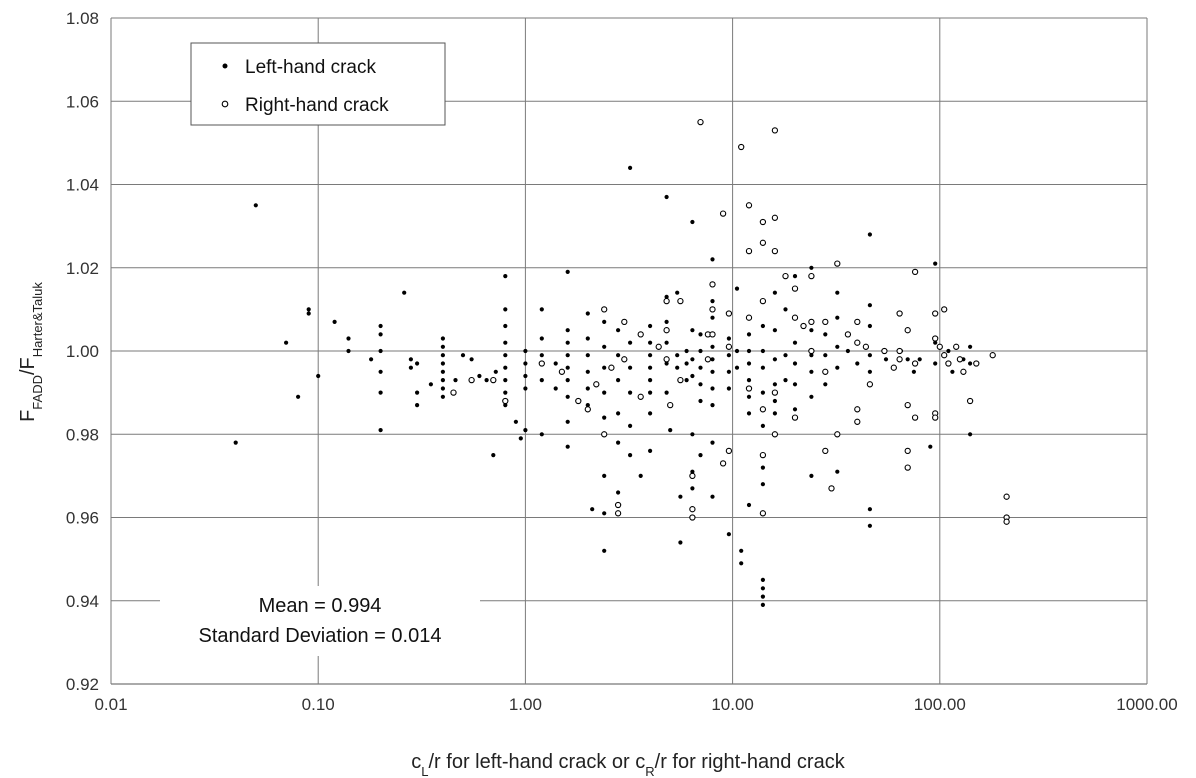 Image resolution: width=1196 pixels, height=778 pixels. I want to click on x-tick-label: 1.00, so click(525, 704).